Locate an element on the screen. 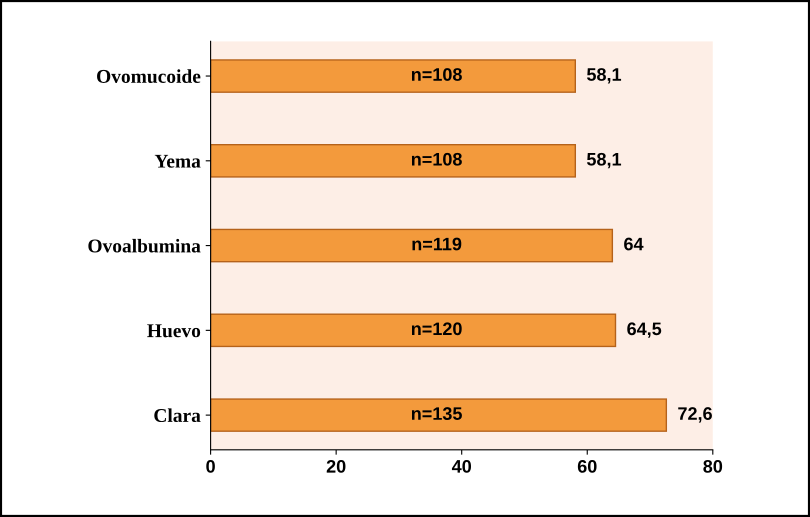 This screenshot has width=810, height=517. annotation: n=120 is located at coordinates (437, 329).